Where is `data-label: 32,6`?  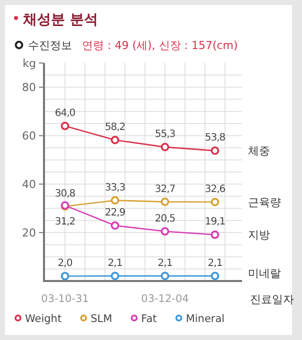
data-label: 32,6 is located at coordinates (215, 190).